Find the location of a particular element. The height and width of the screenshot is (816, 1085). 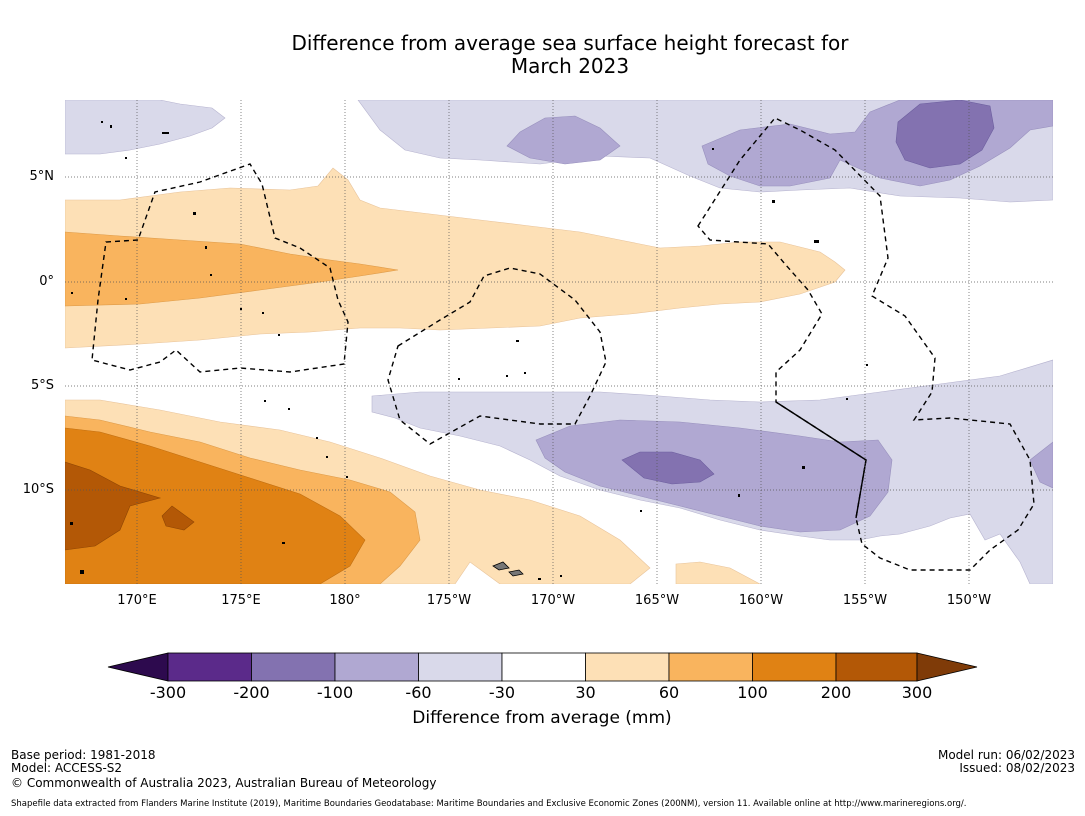

y-tick-label: 5°S is located at coordinates (42, 385).